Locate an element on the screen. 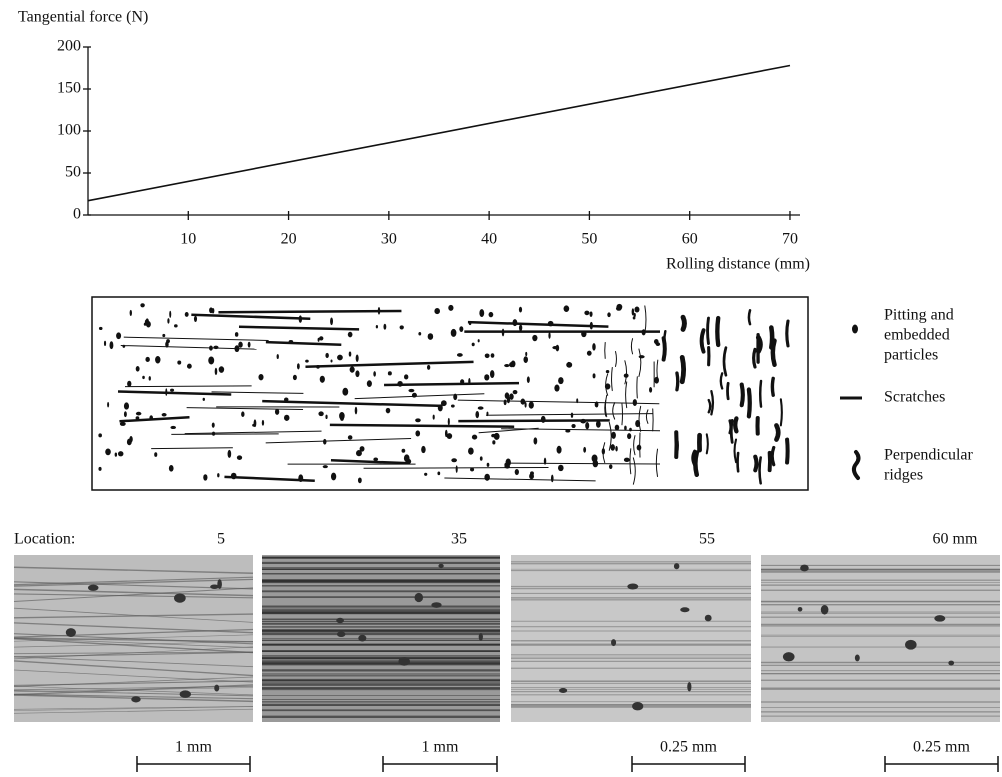 Image resolution: width=1002 pixels, height=777 pixels. micrograph is located at coordinates (631, 638).